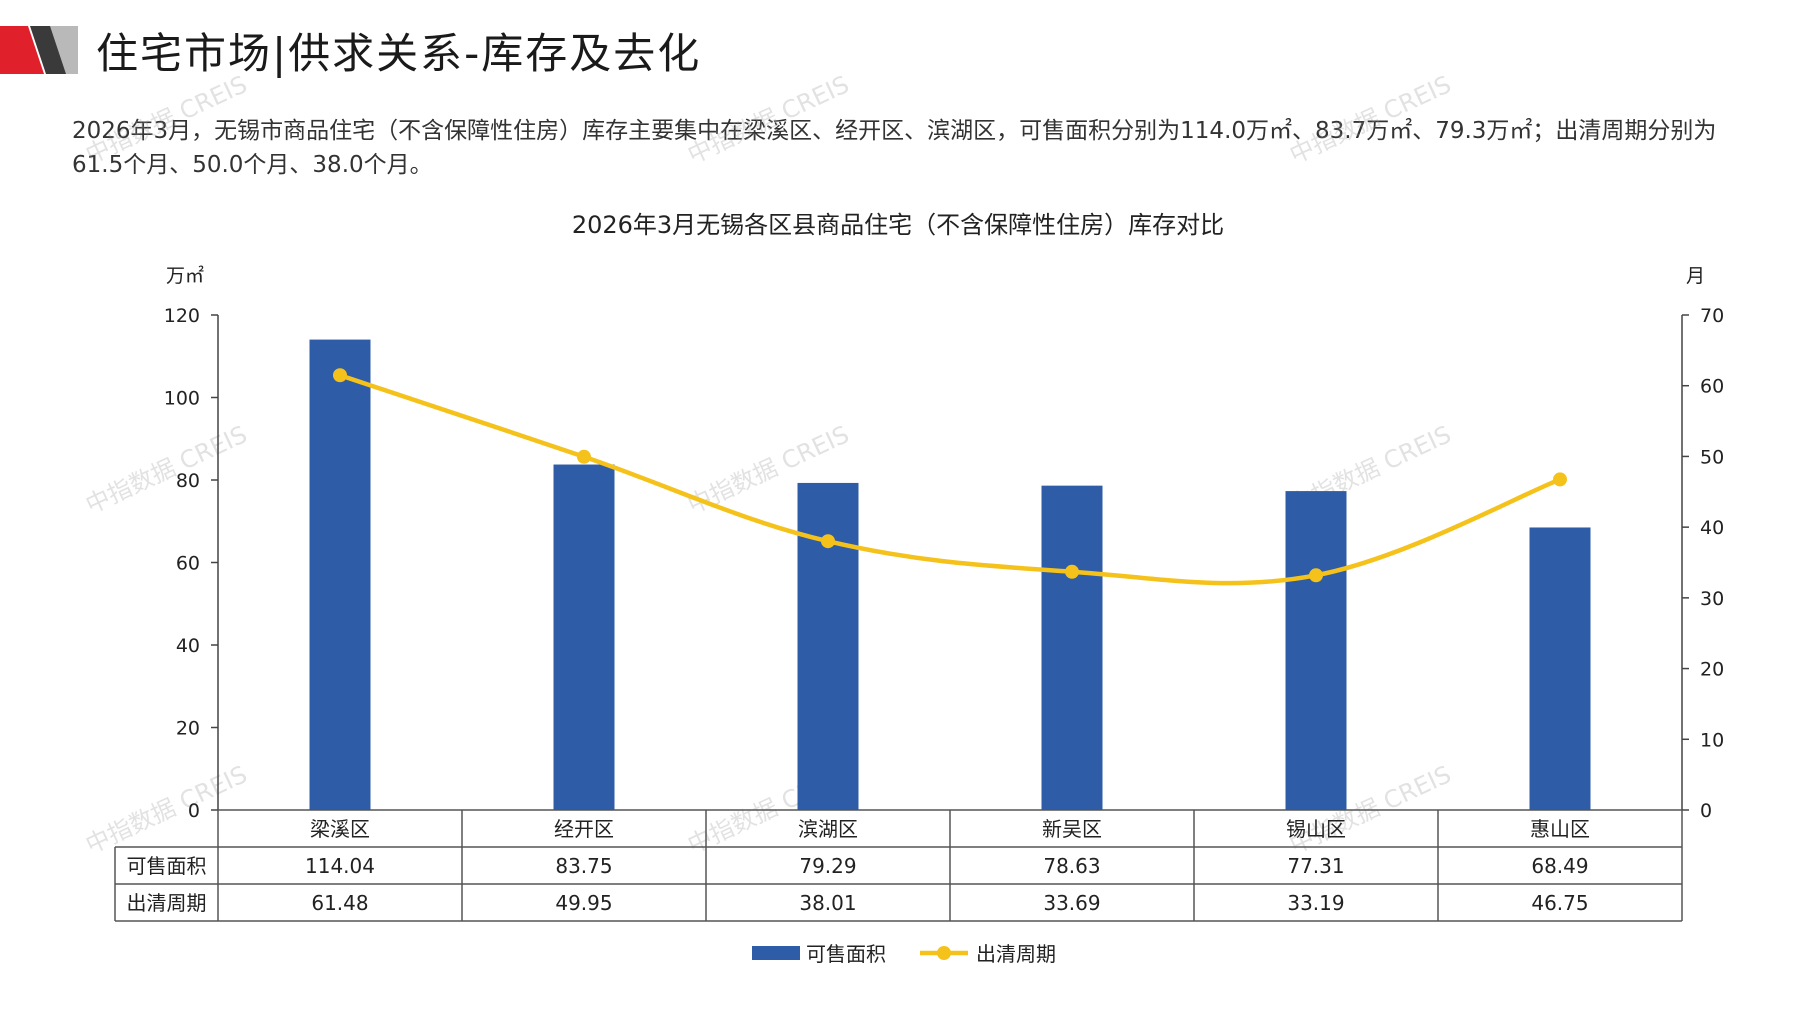  I want to click on x-category-label: 惠山区, so click(1560, 829).